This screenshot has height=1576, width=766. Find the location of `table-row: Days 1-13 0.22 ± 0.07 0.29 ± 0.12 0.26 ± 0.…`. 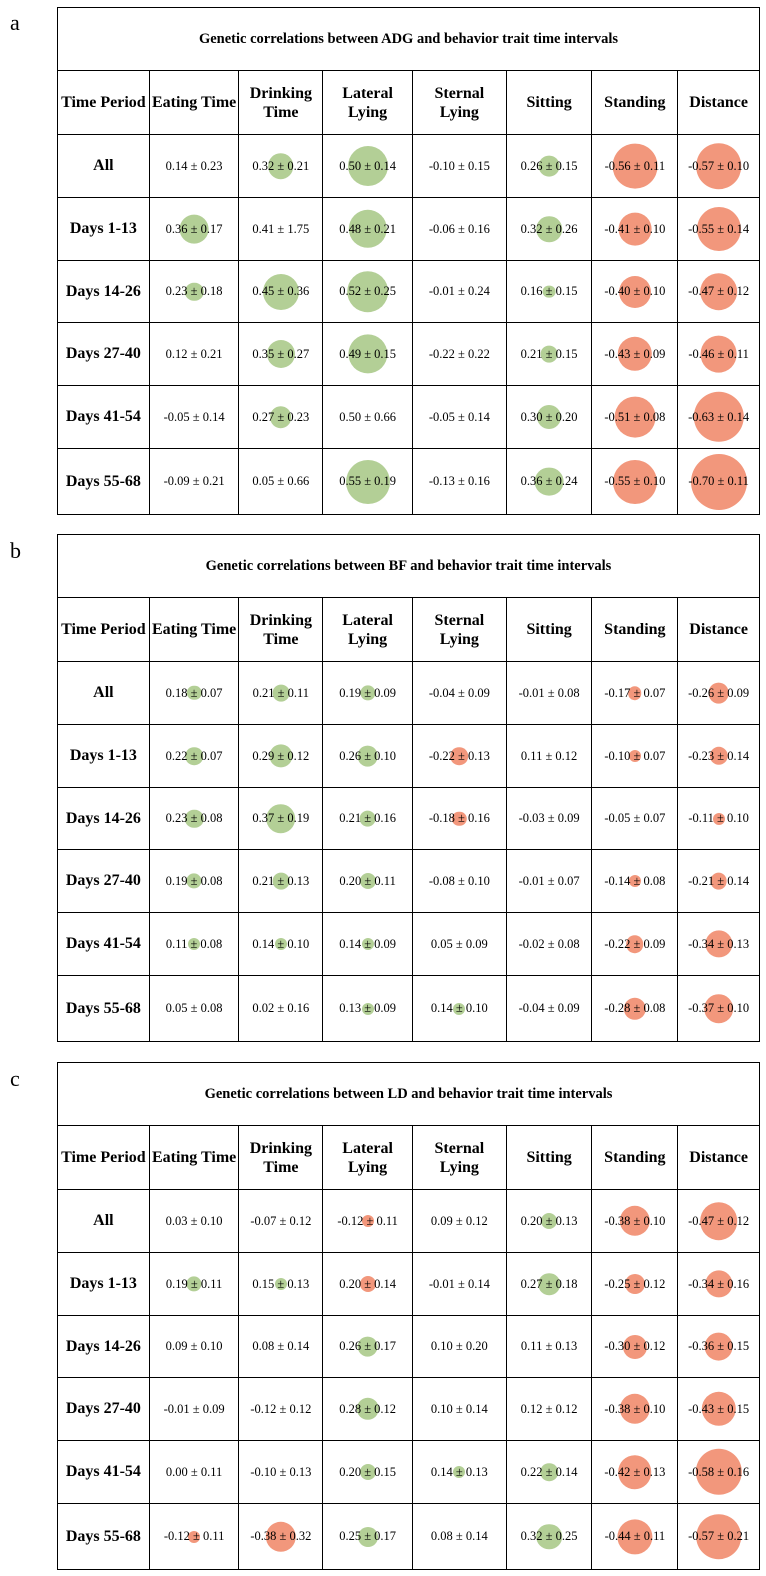

table-row: Days 1-13 0.22 ± 0.07 0.29 ± 0.12 0.26 ± 0.… is located at coordinates (408, 756).